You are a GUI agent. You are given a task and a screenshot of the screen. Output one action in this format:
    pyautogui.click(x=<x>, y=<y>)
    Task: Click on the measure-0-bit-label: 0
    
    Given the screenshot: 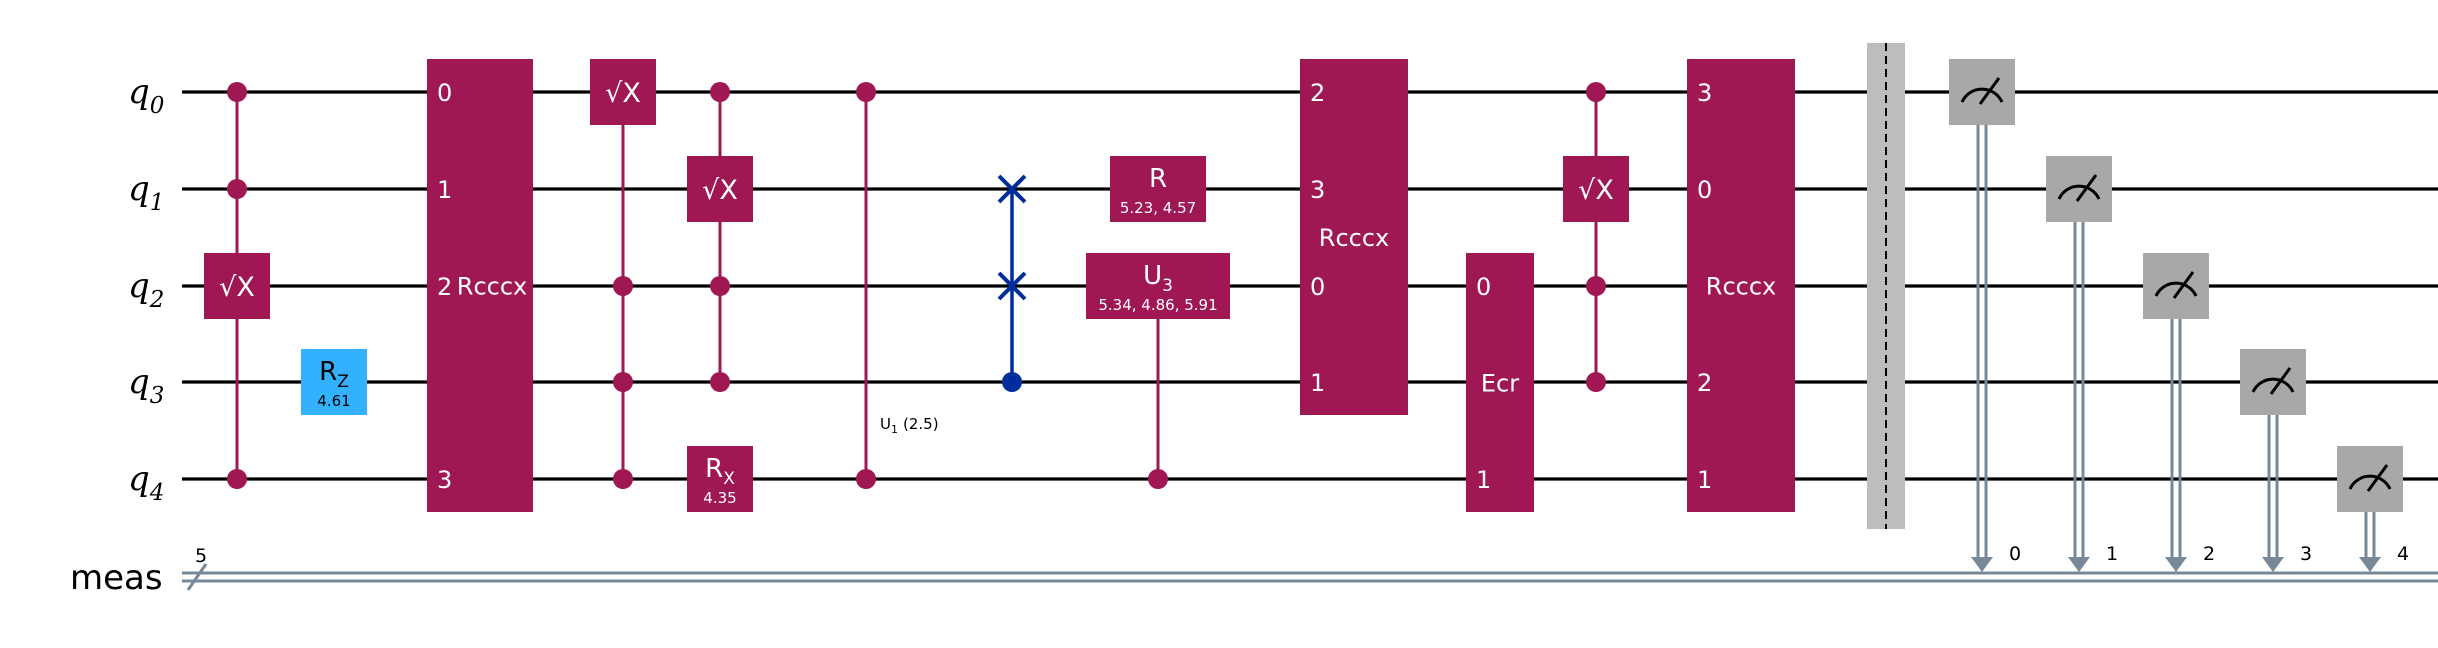 What is the action you would take?
    pyautogui.click(x=2015, y=554)
    